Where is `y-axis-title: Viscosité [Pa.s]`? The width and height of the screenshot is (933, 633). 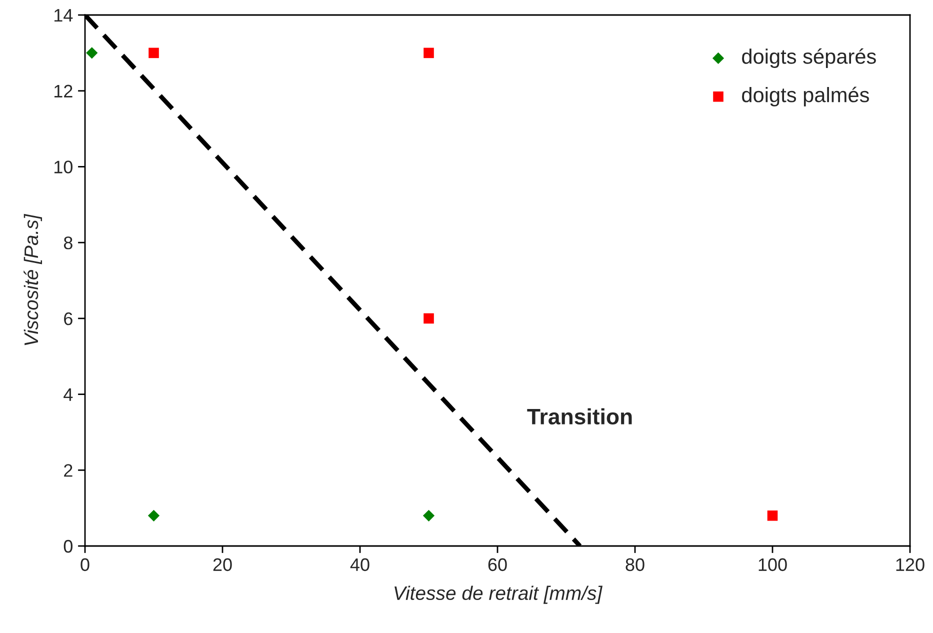 y-axis-title: Viscosité [Pa.s] is located at coordinates (33, 280).